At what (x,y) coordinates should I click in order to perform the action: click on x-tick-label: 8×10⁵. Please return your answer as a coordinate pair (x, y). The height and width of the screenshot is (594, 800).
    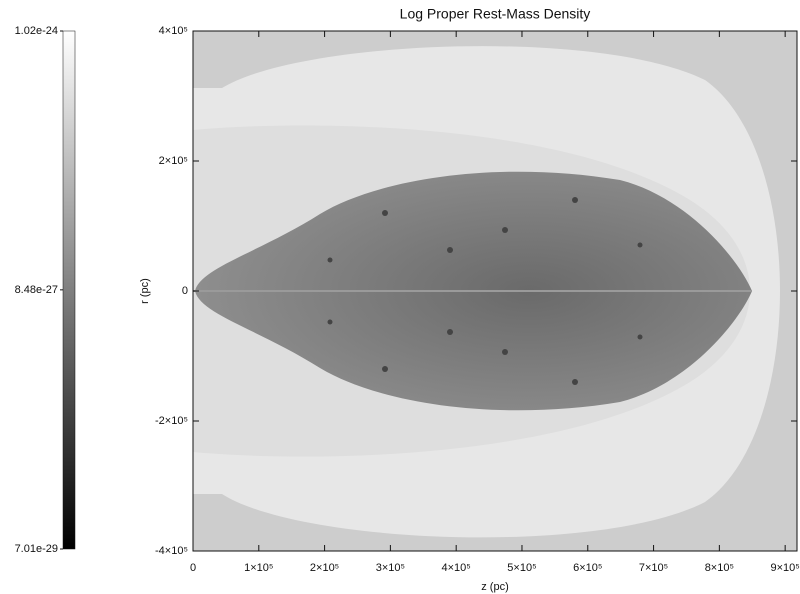
    Looking at the image, I should click on (719, 568).